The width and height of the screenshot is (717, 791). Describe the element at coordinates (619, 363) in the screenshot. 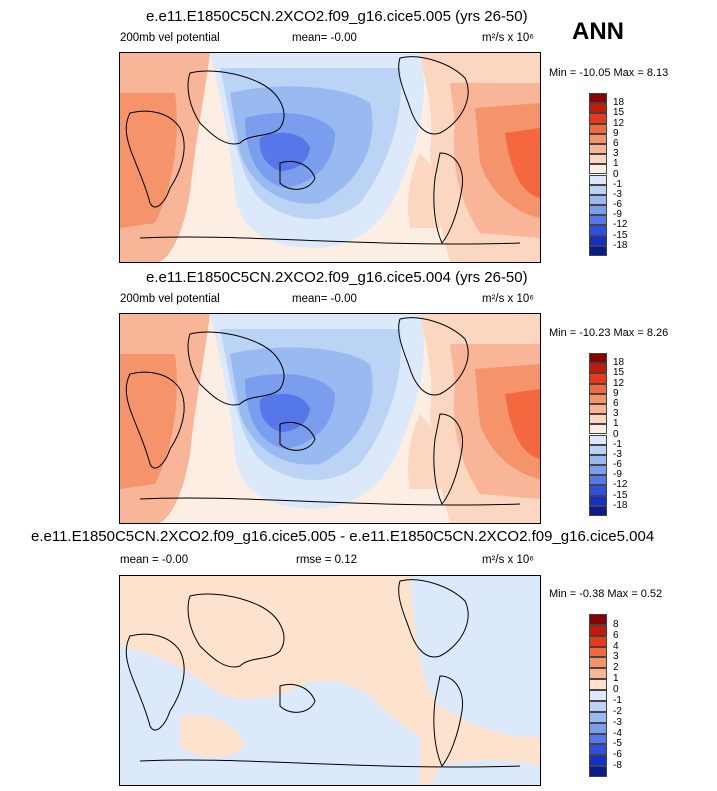

I see `colorbar-2-label: 18` at that location.